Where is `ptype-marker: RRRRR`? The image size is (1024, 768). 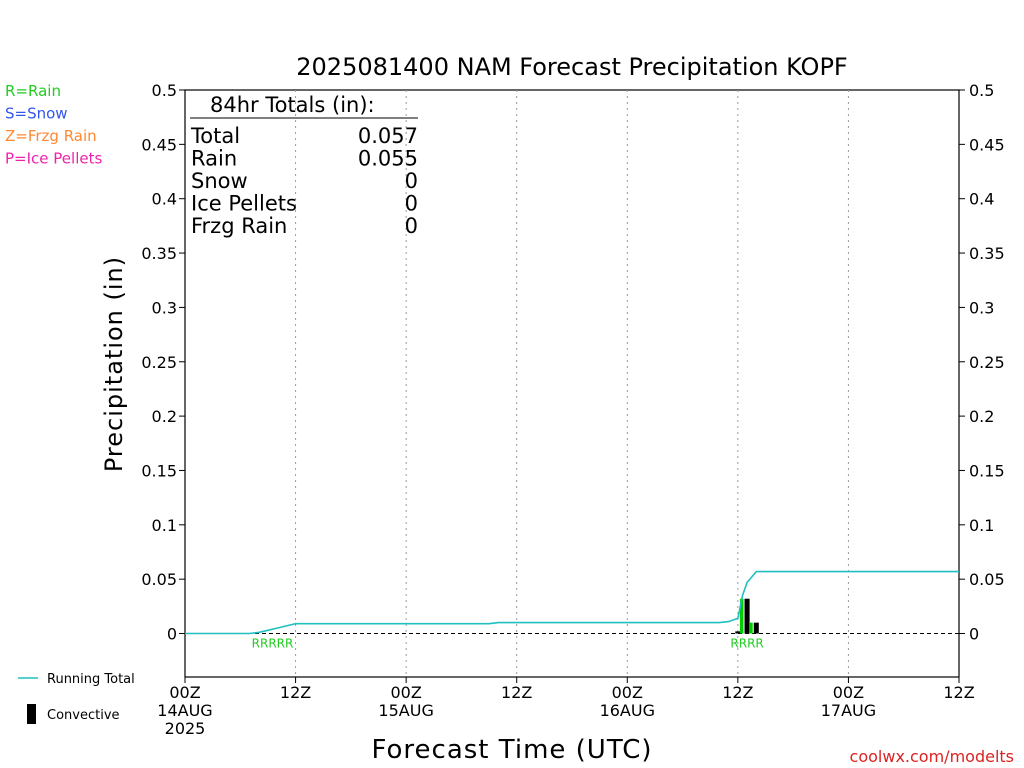
ptype-marker: RRRRR is located at coordinates (273, 644).